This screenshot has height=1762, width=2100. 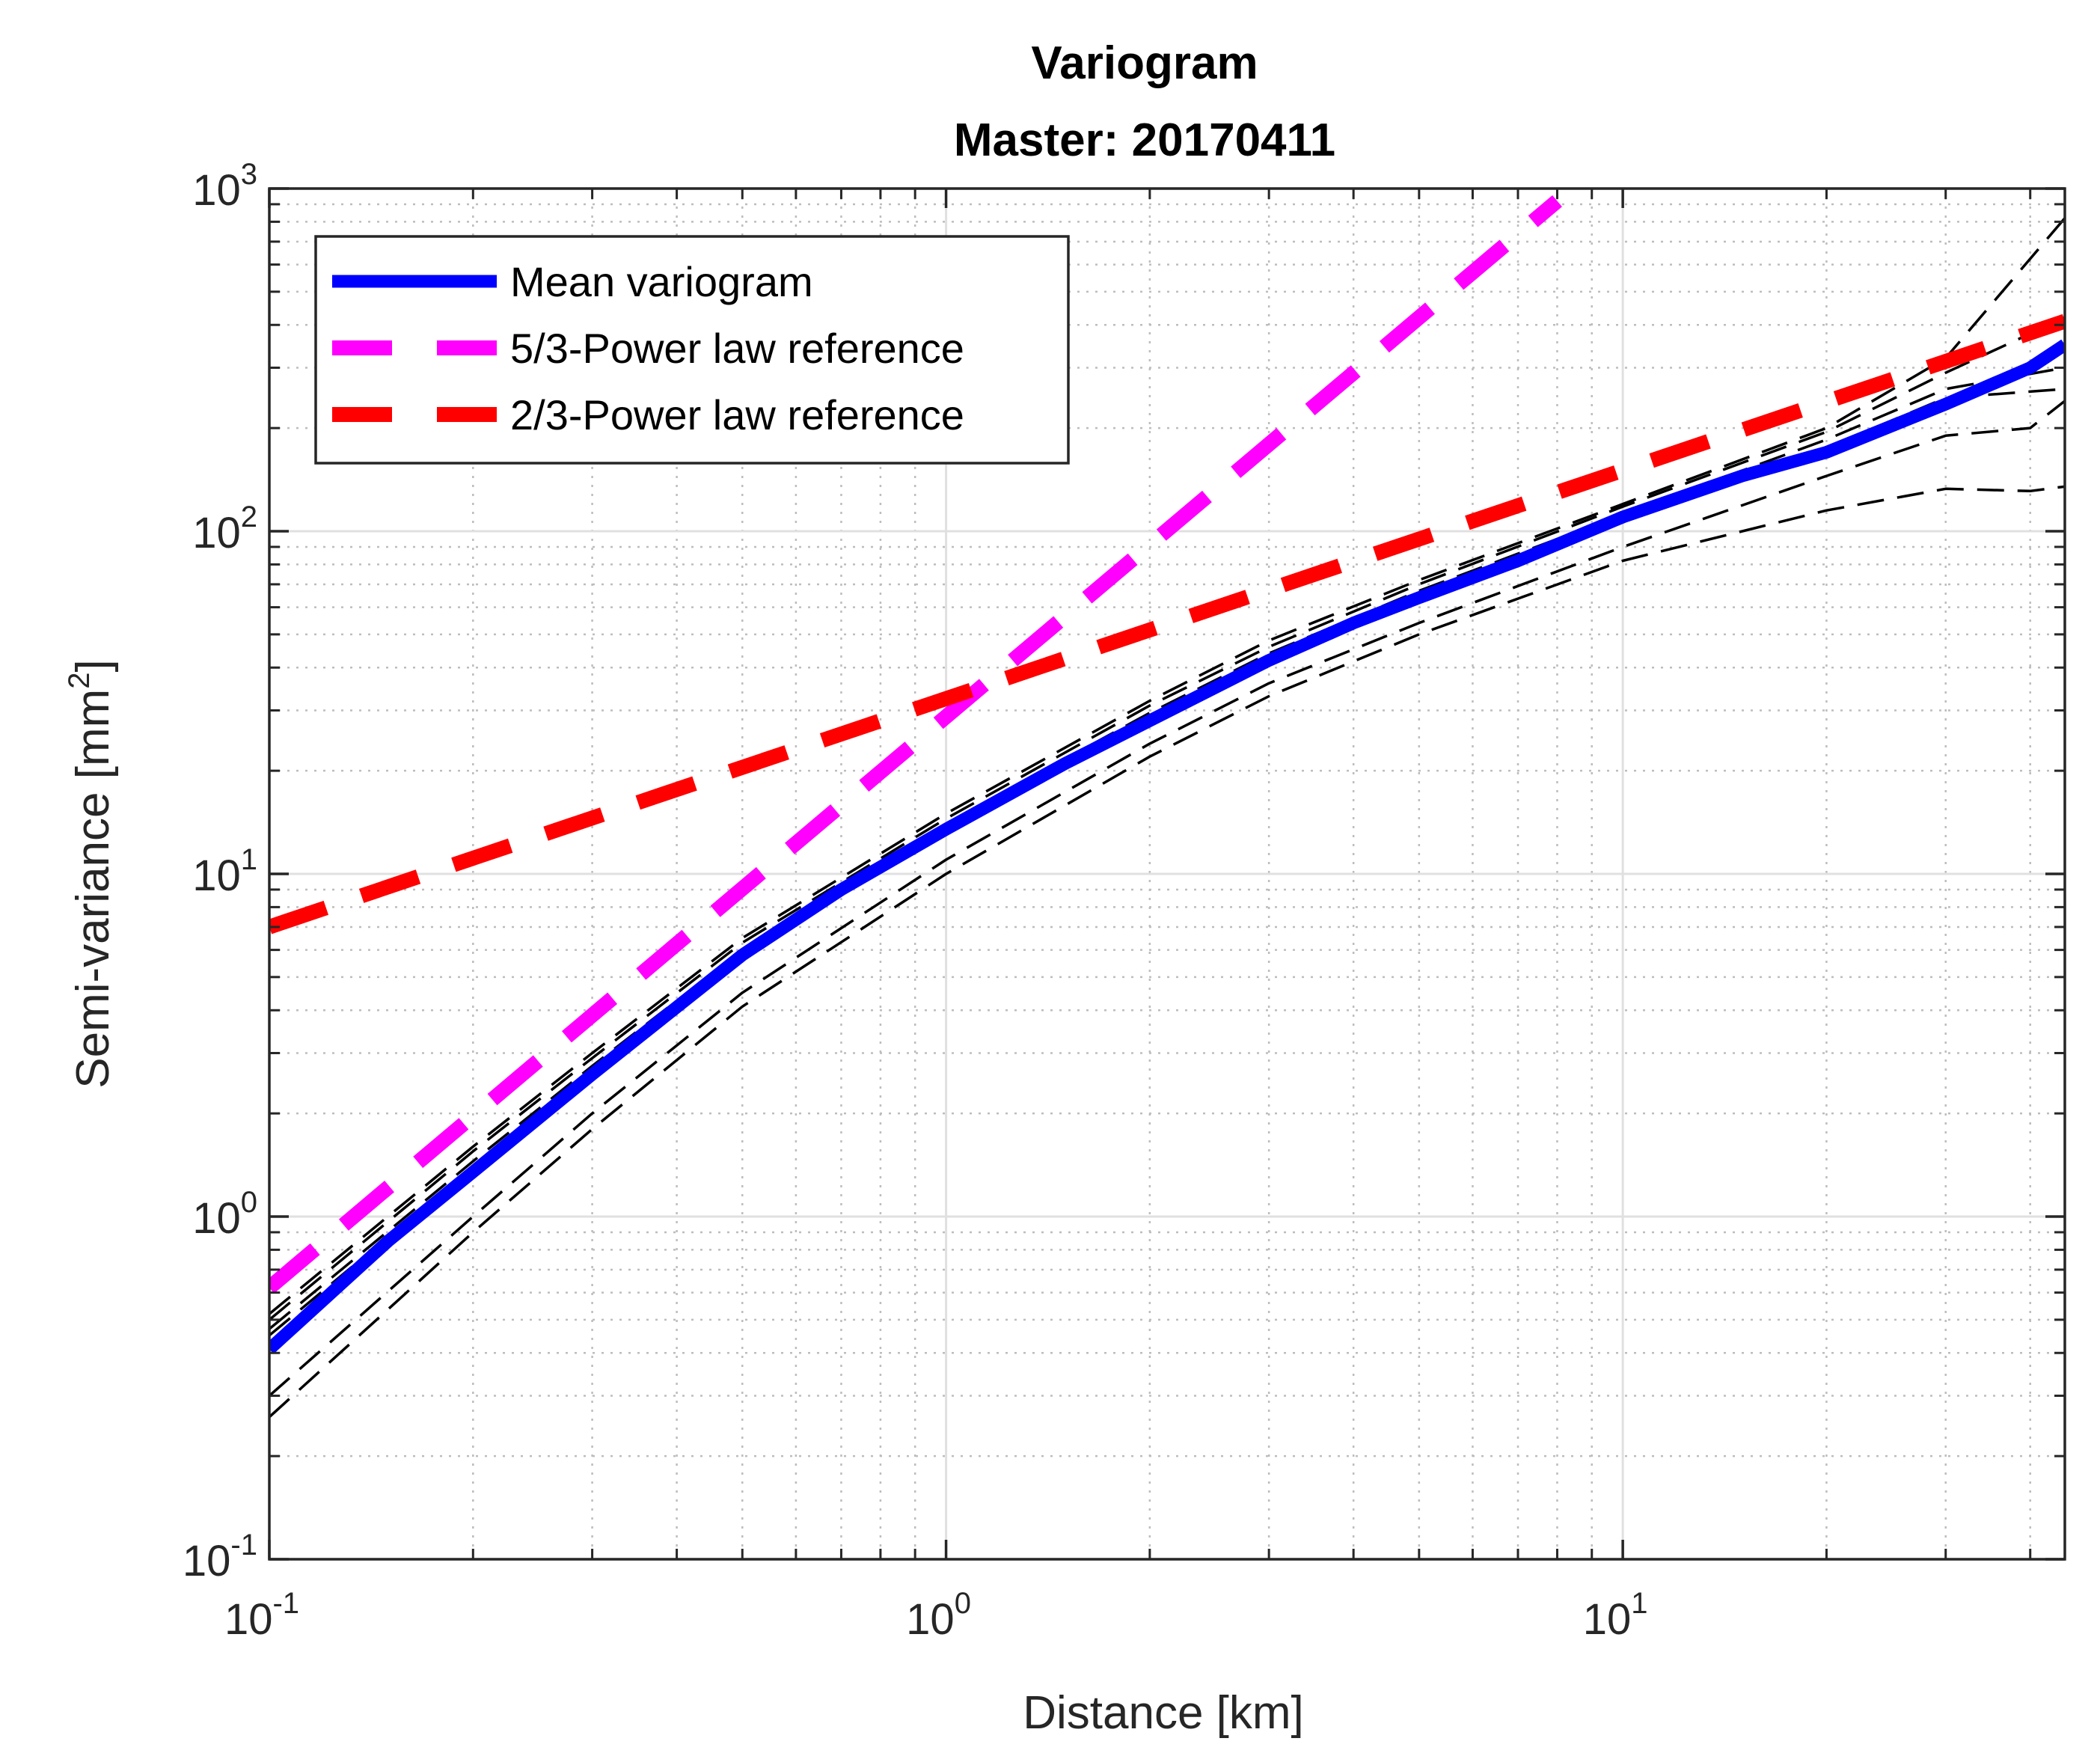 I want to click on y-tick-label-exponent: 1, so click(x=249, y=859).